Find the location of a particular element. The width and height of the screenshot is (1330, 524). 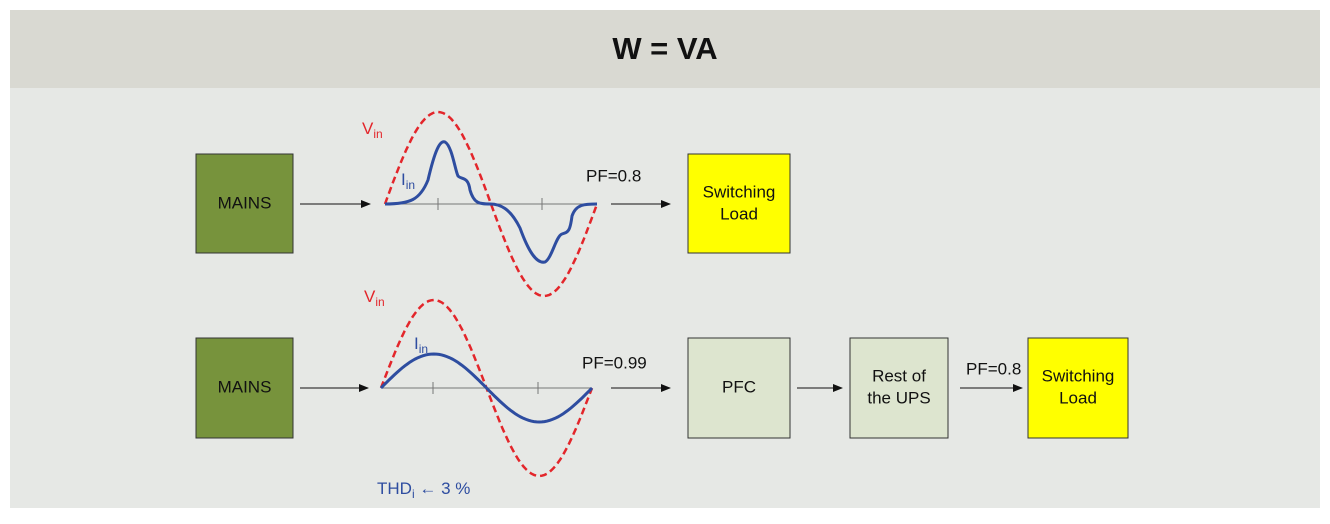

pfc-box is located at coordinates (739, 388).